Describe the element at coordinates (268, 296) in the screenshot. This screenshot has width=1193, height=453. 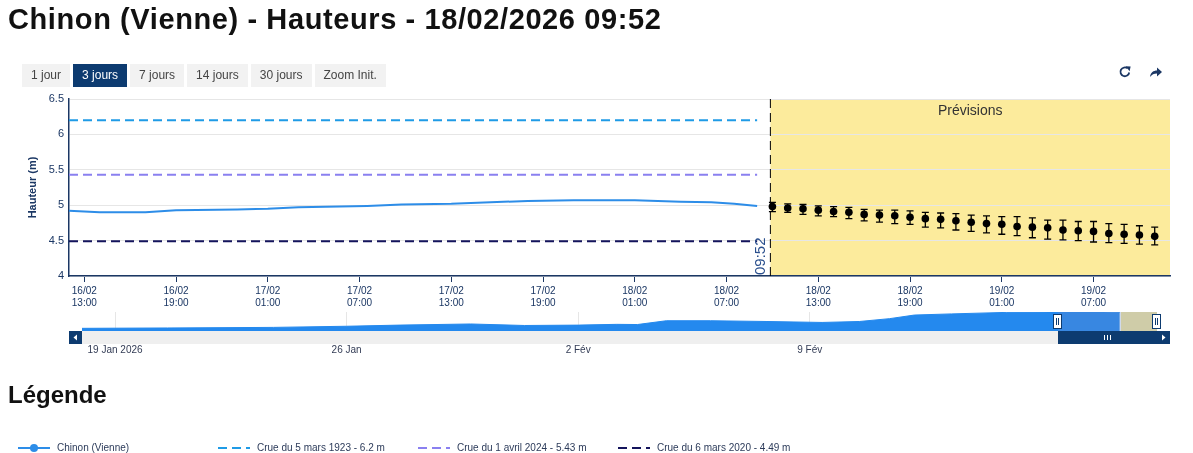
I see `x-tick-label: 17/02 01:00` at that location.